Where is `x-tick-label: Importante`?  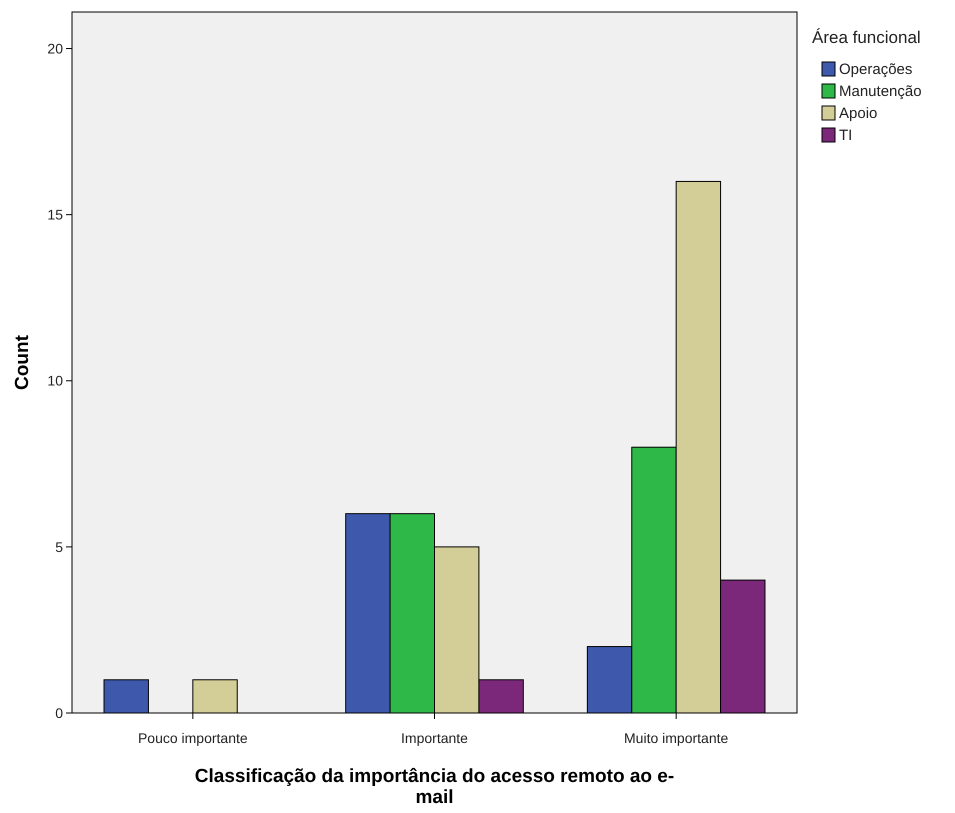 x-tick-label: Importante is located at coordinates (434, 738).